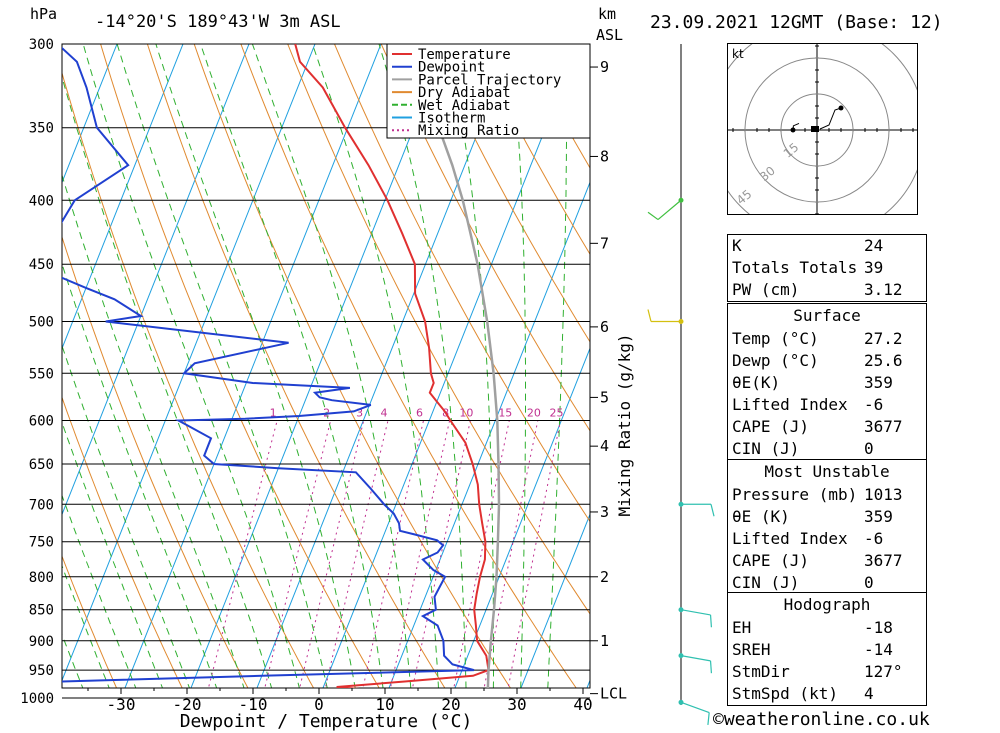 The width and height of the screenshot is (1000, 733). Describe the element at coordinates (359, 413) in the screenshot. I see `mixing-ratio-label: 3` at that location.